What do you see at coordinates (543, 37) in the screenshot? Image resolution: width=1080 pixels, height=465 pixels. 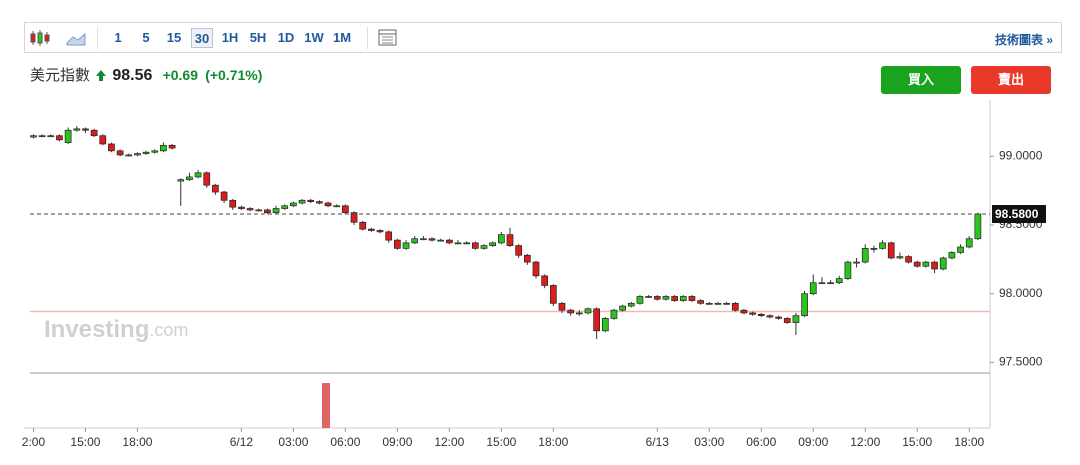 I see `toolbar: 1 5 15 30 1H 5H 1D 1W 1M 技術圖表 »` at bounding box center [543, 37].